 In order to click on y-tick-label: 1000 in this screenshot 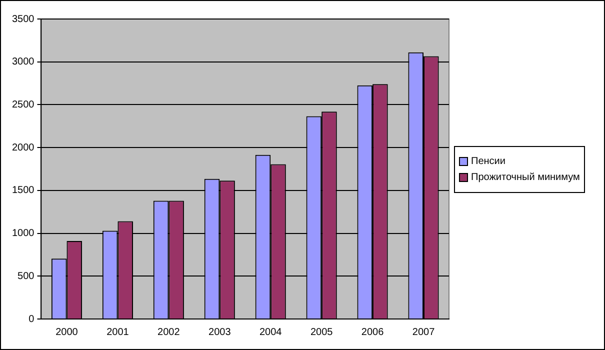, I will do `click(23, 234)`.